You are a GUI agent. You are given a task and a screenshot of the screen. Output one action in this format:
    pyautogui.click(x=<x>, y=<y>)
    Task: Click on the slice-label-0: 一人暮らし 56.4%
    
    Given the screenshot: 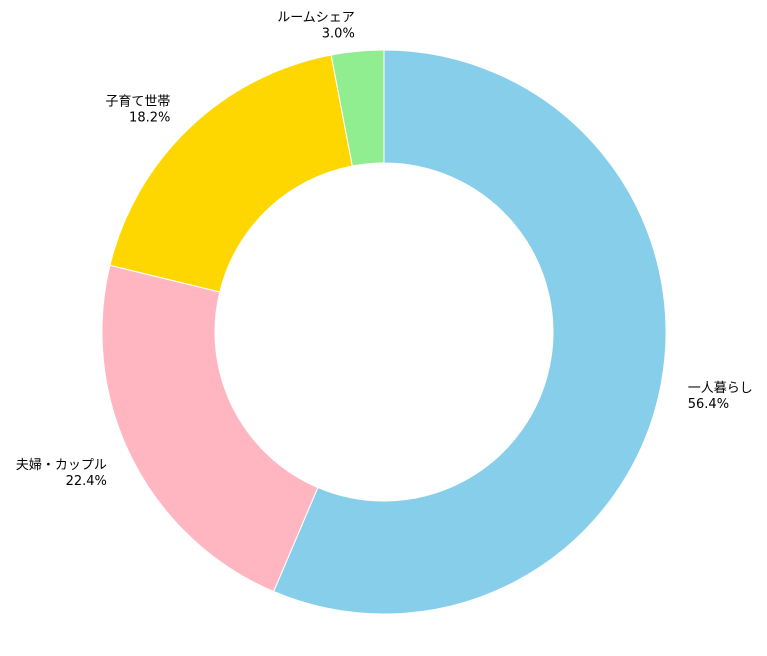 What is the action you would take?
    pyautogui.click(x=720, y=396)
    